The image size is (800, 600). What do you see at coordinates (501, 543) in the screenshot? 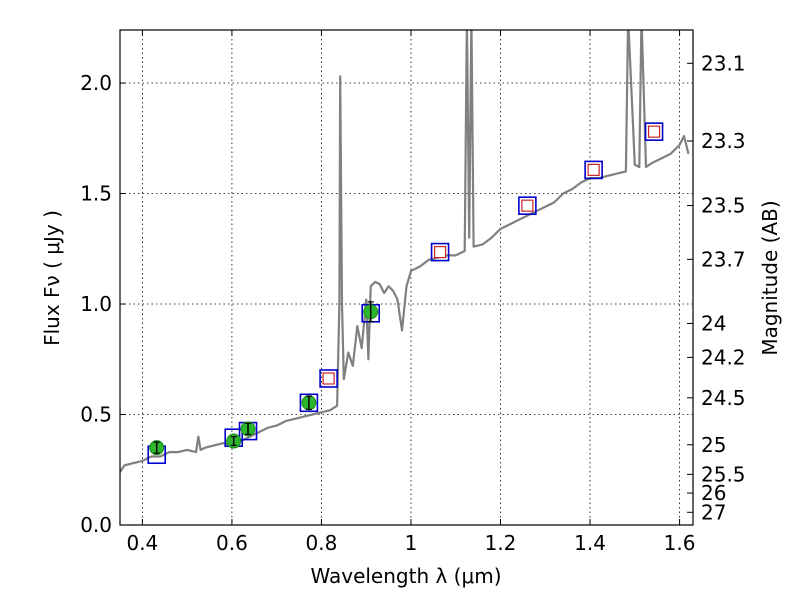
I see `x-tick-label: 1.2` at bounding box center [501, 543].